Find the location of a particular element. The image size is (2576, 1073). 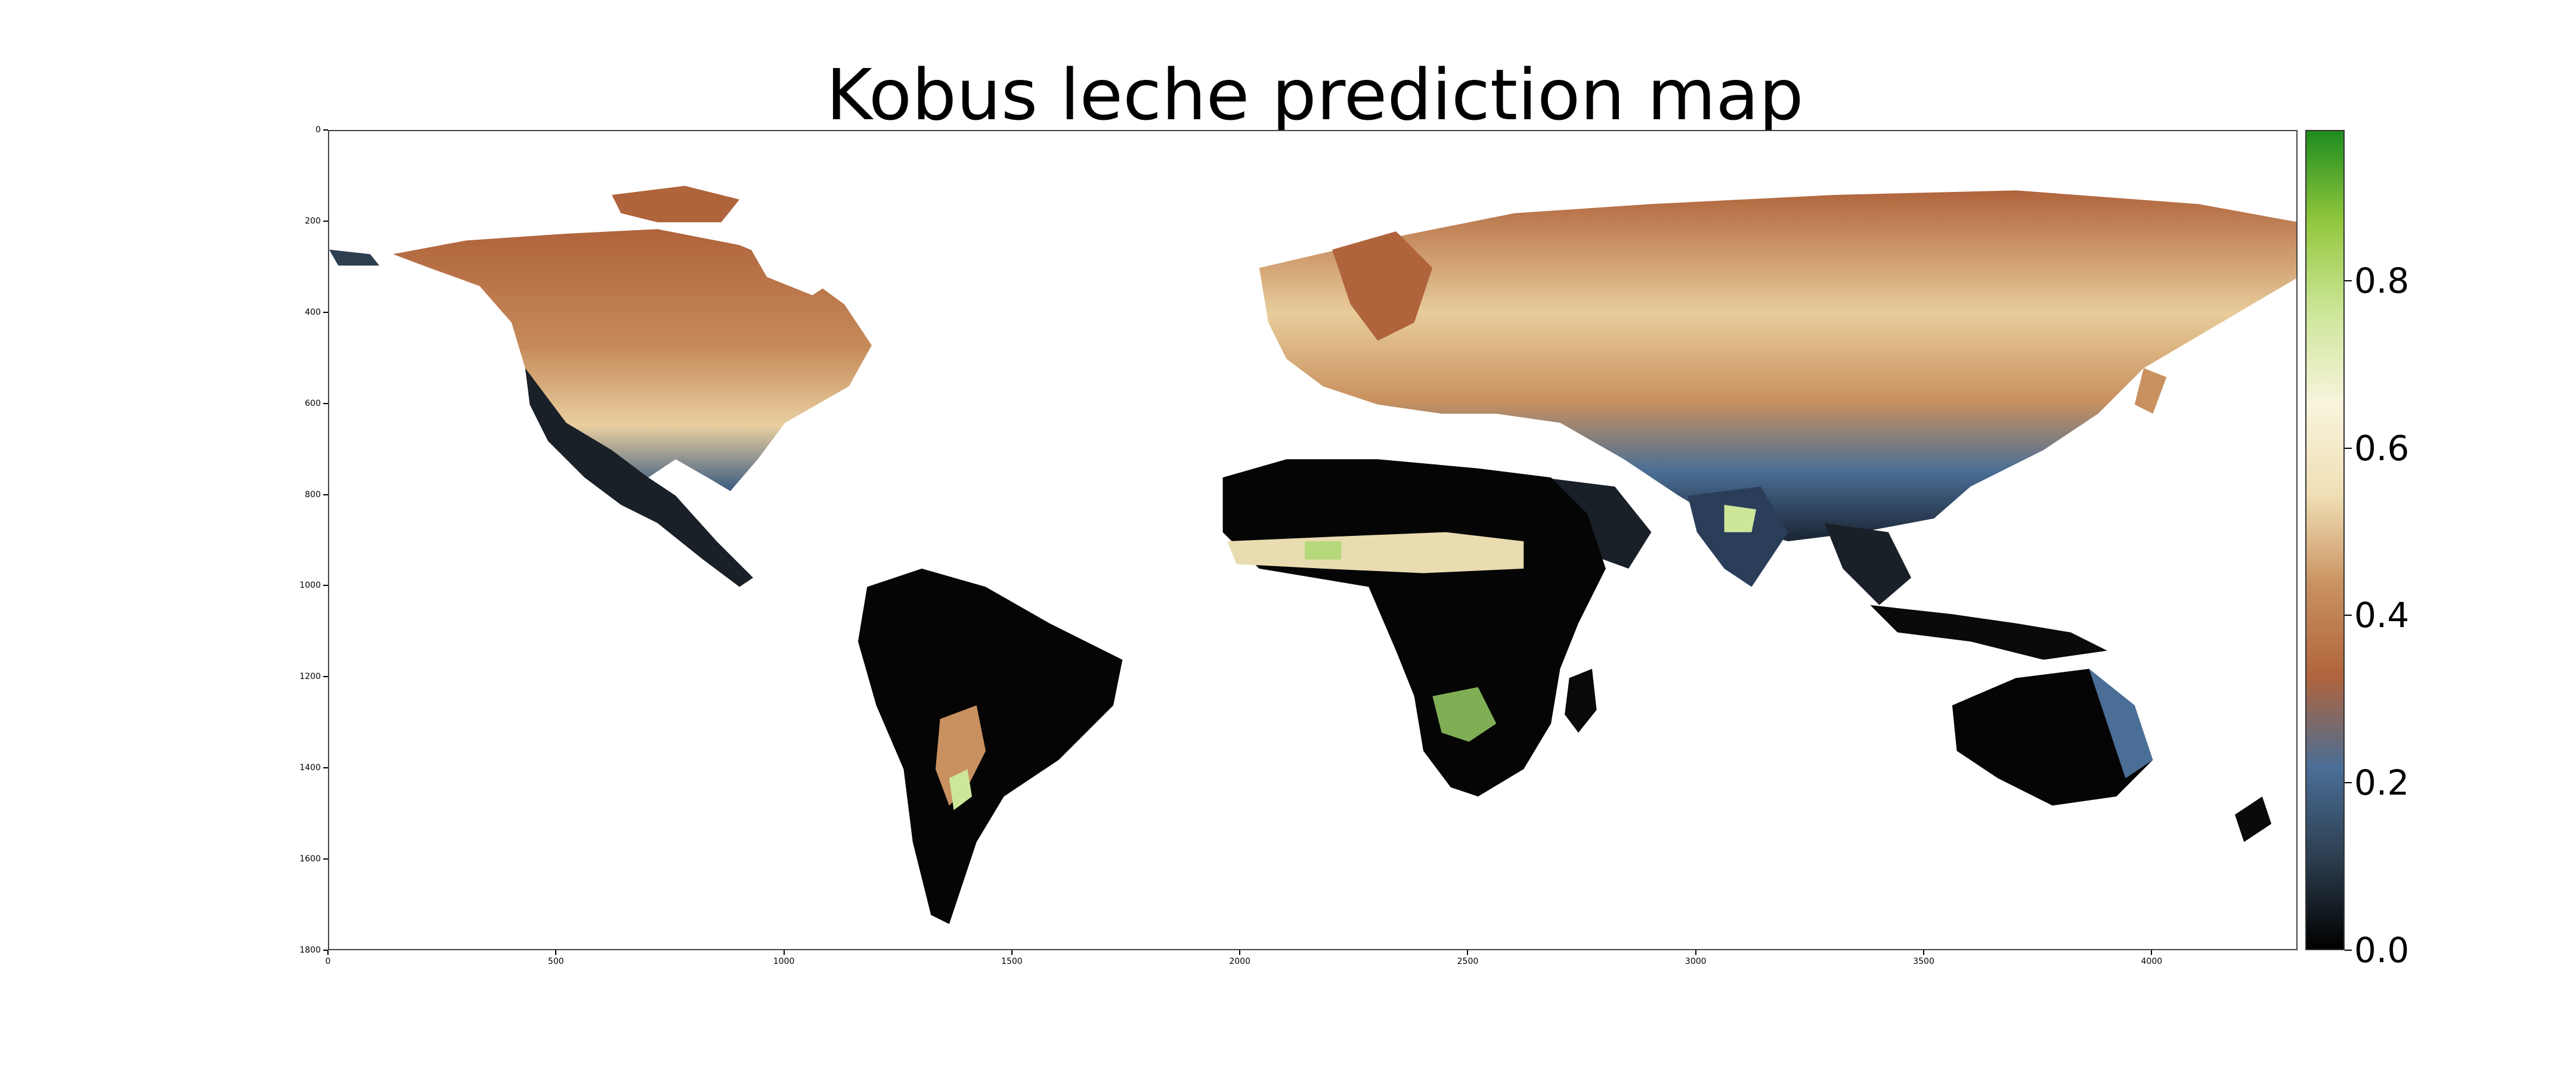

colorbar-tick-label: 0.2 is located at coordinates (2382, 783).